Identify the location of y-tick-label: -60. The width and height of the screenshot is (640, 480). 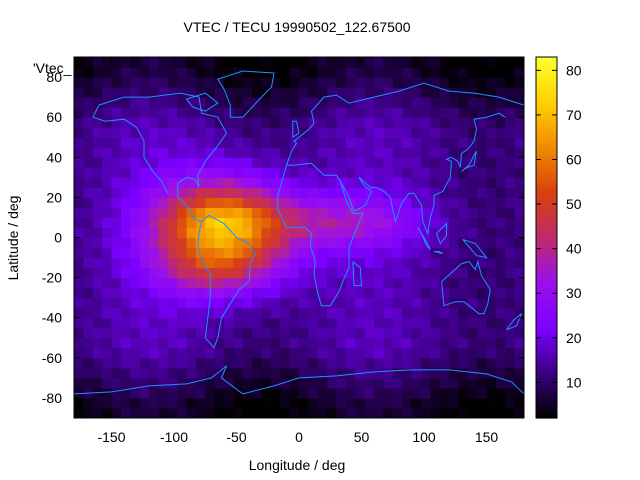
(52, 358).